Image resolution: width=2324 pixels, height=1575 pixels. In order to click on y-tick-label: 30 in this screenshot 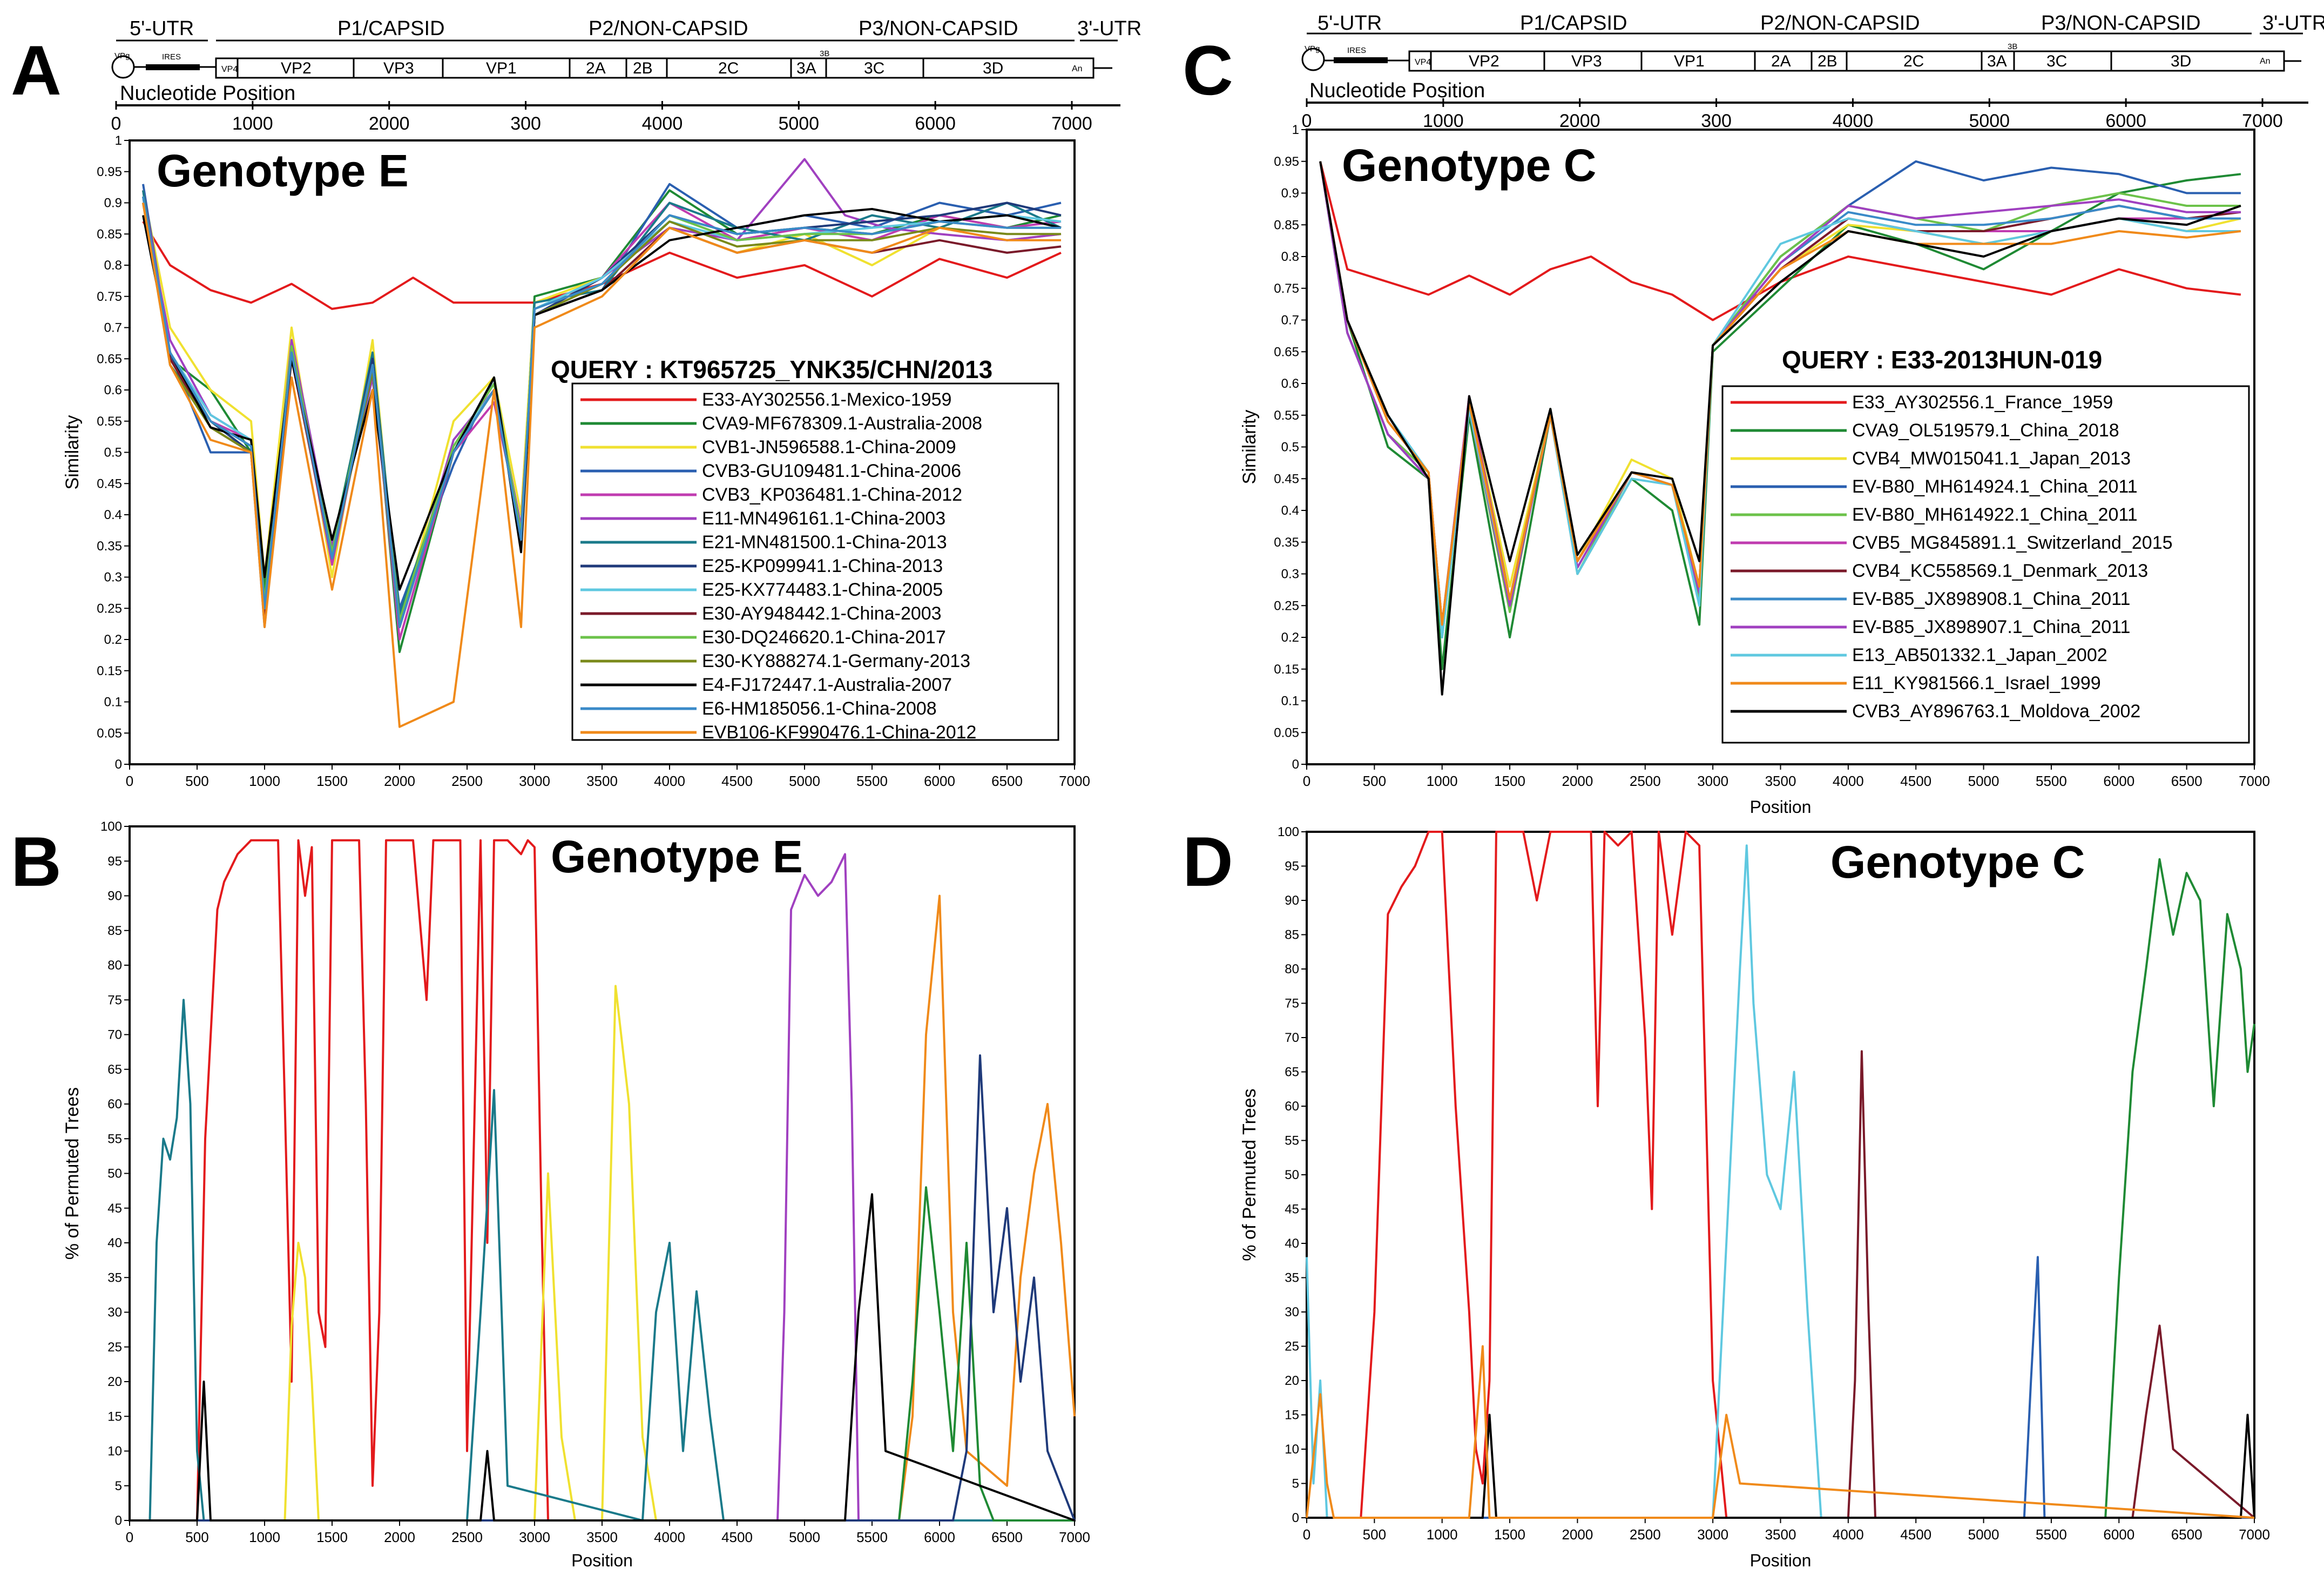, I will do `click(114, 1312)`.